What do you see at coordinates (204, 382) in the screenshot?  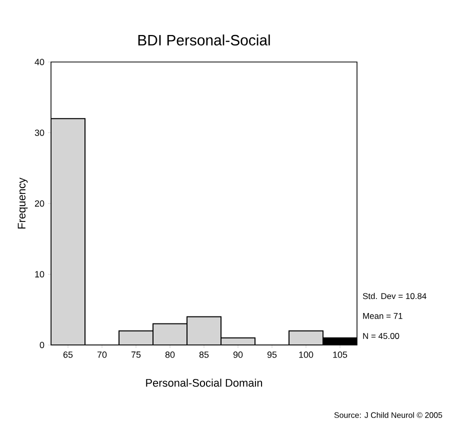 I see `x-axis-title: Personal-Social Domain` at bounding box center [204, 382].